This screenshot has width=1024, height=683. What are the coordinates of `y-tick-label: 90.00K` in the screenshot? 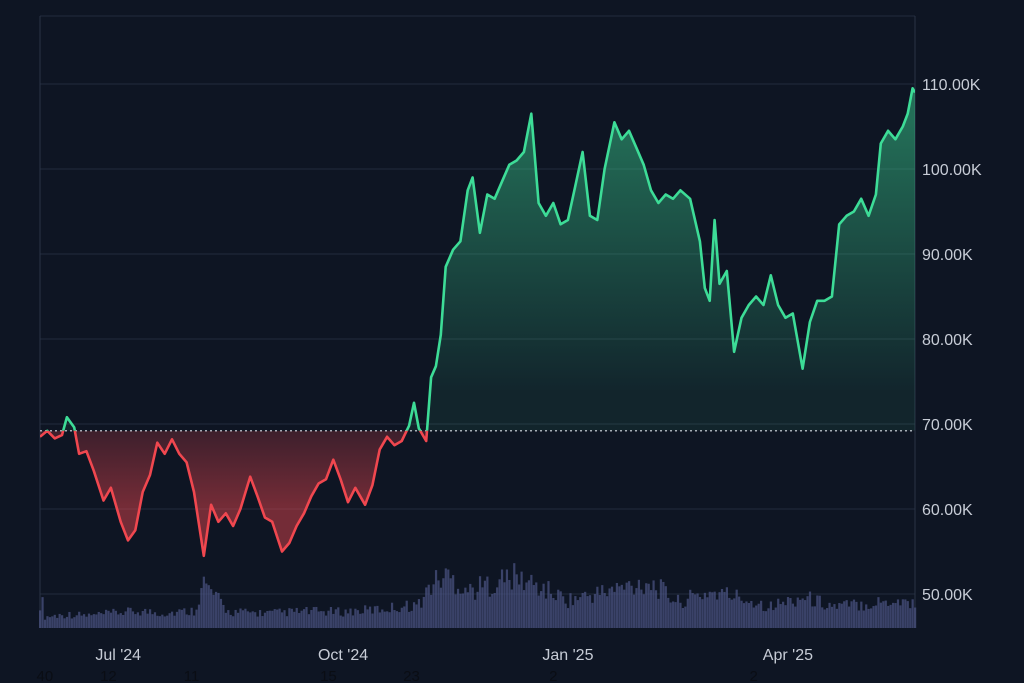 It's located at (947, 255).